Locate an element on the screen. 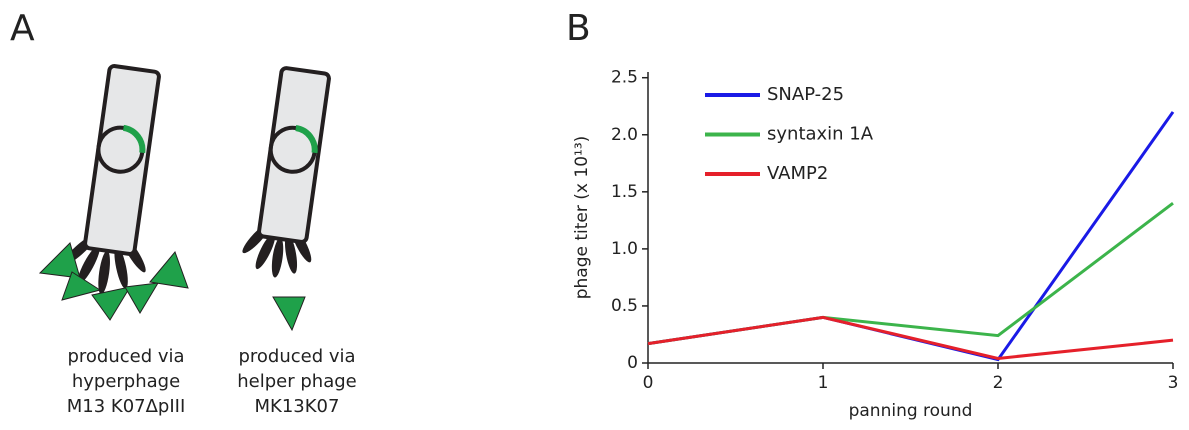  panel-label: A is located at coordinates (22, 28).